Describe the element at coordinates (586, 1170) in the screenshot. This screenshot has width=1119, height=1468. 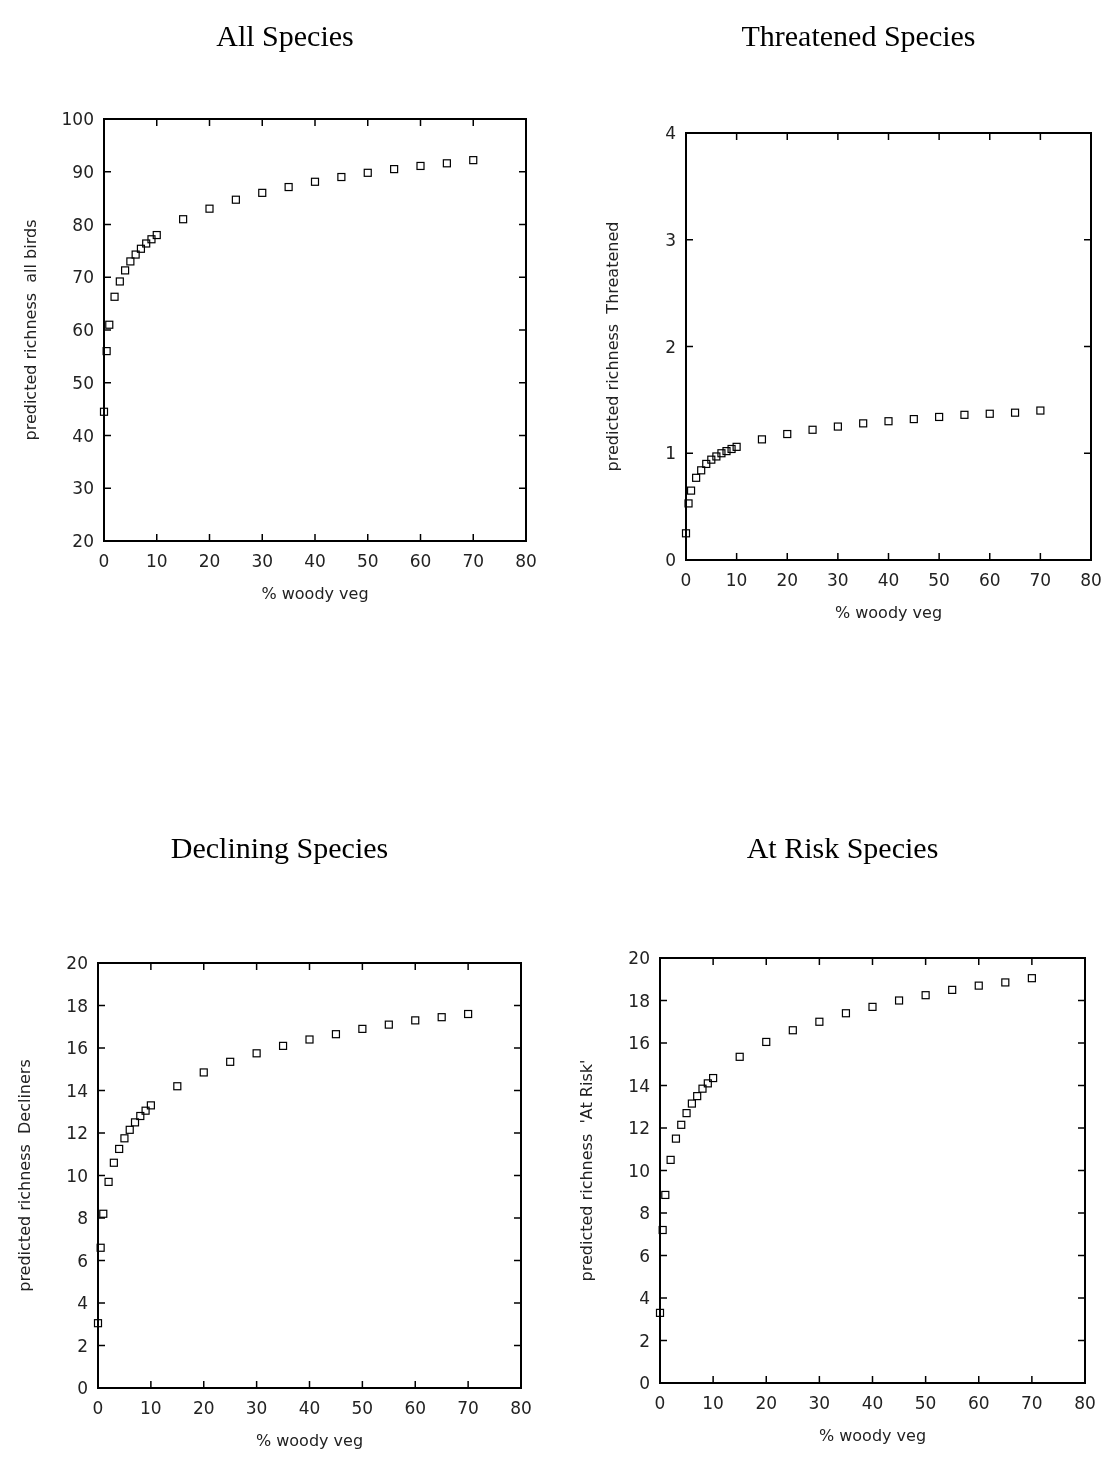
I see `y-axis-title: predicted richness 'At Risk'` at that location.